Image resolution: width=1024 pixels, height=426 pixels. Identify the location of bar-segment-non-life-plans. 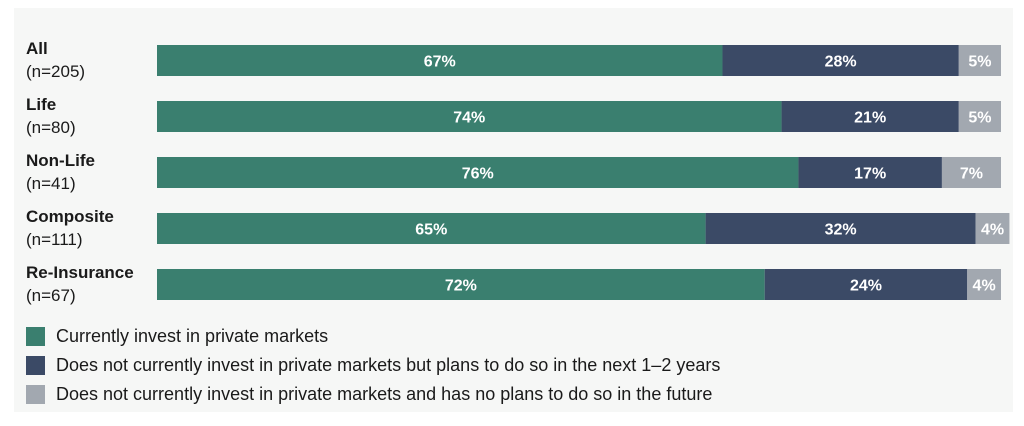
(870, 172).